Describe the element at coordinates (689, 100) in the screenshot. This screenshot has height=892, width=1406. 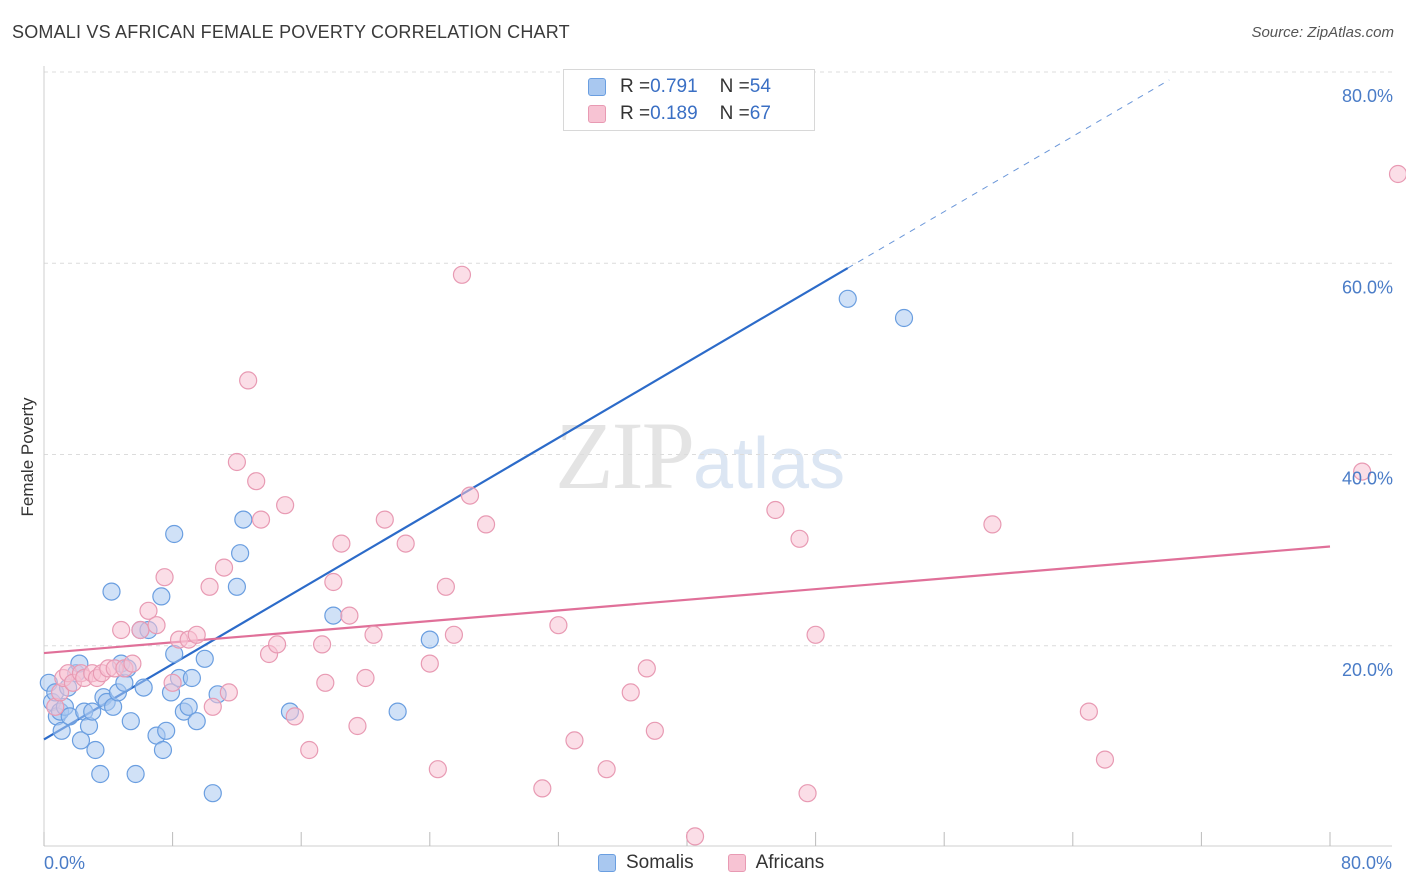
I see `correlation-legend: R = 0.791 N = 54 R = 0.189 N = 67` at that location.